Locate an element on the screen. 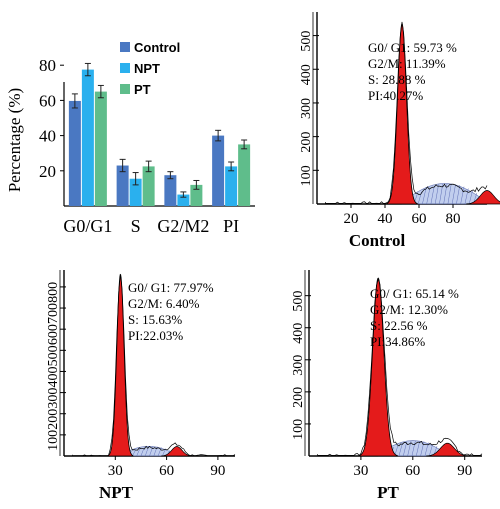  bar-npt-pi is located at coordinates (231, 186).